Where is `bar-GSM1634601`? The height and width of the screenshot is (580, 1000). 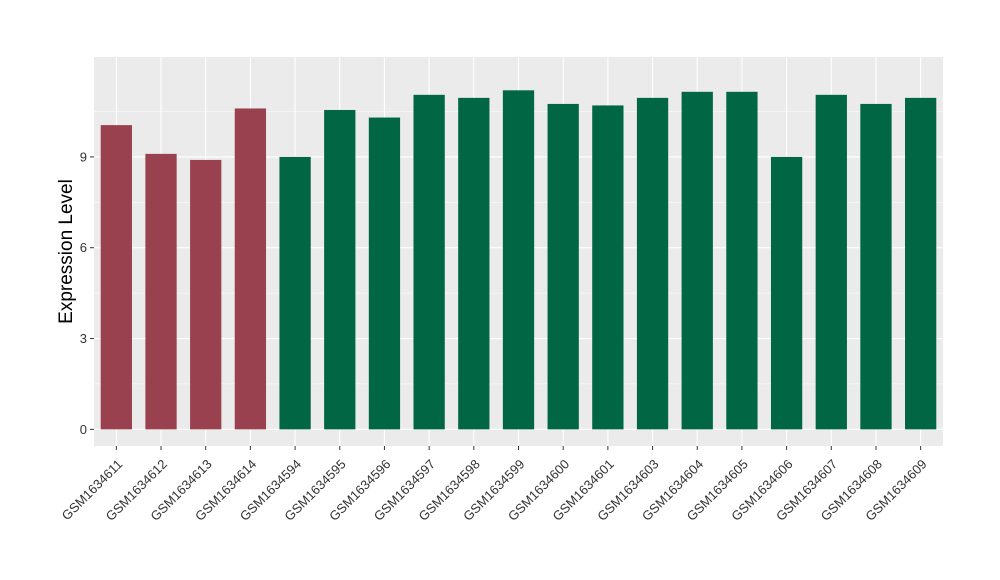
bar-GSM1634601 is located at coordinates (608, 267).